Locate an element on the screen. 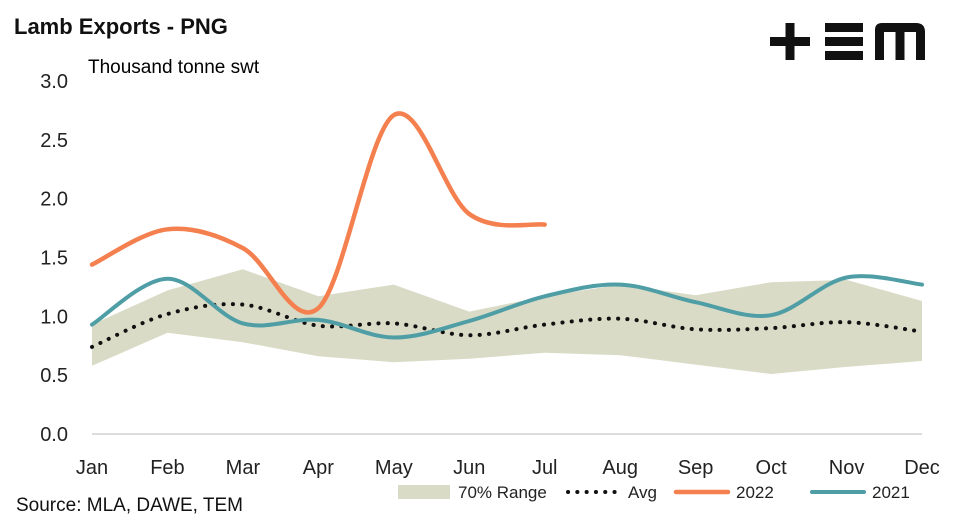  chart-legend: 70% Range Avg 2022 2021 is located at coordinates (654, 492).